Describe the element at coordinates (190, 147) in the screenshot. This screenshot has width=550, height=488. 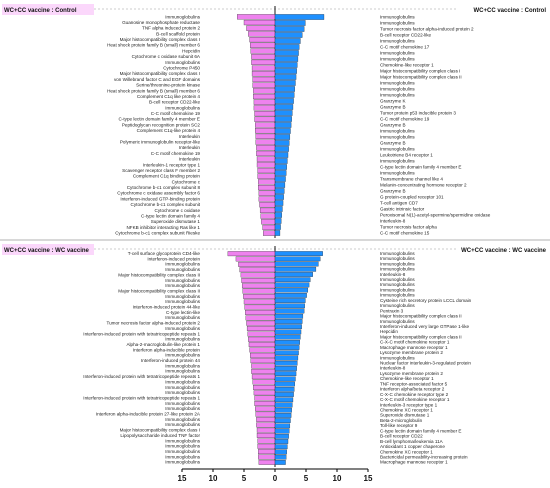
I see `left-gene-label: Interleukin` at that location.